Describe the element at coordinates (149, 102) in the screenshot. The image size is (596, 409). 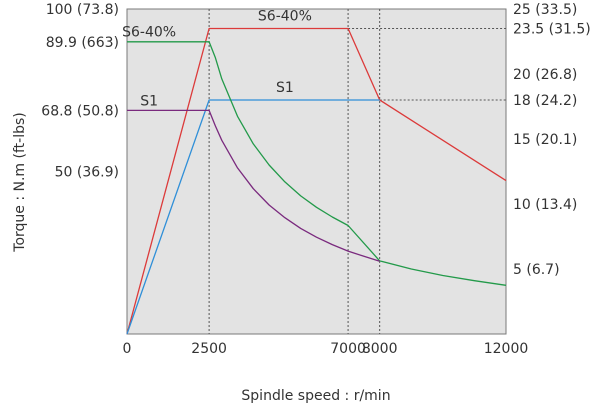
I see `series-label-3: S1` at that location.